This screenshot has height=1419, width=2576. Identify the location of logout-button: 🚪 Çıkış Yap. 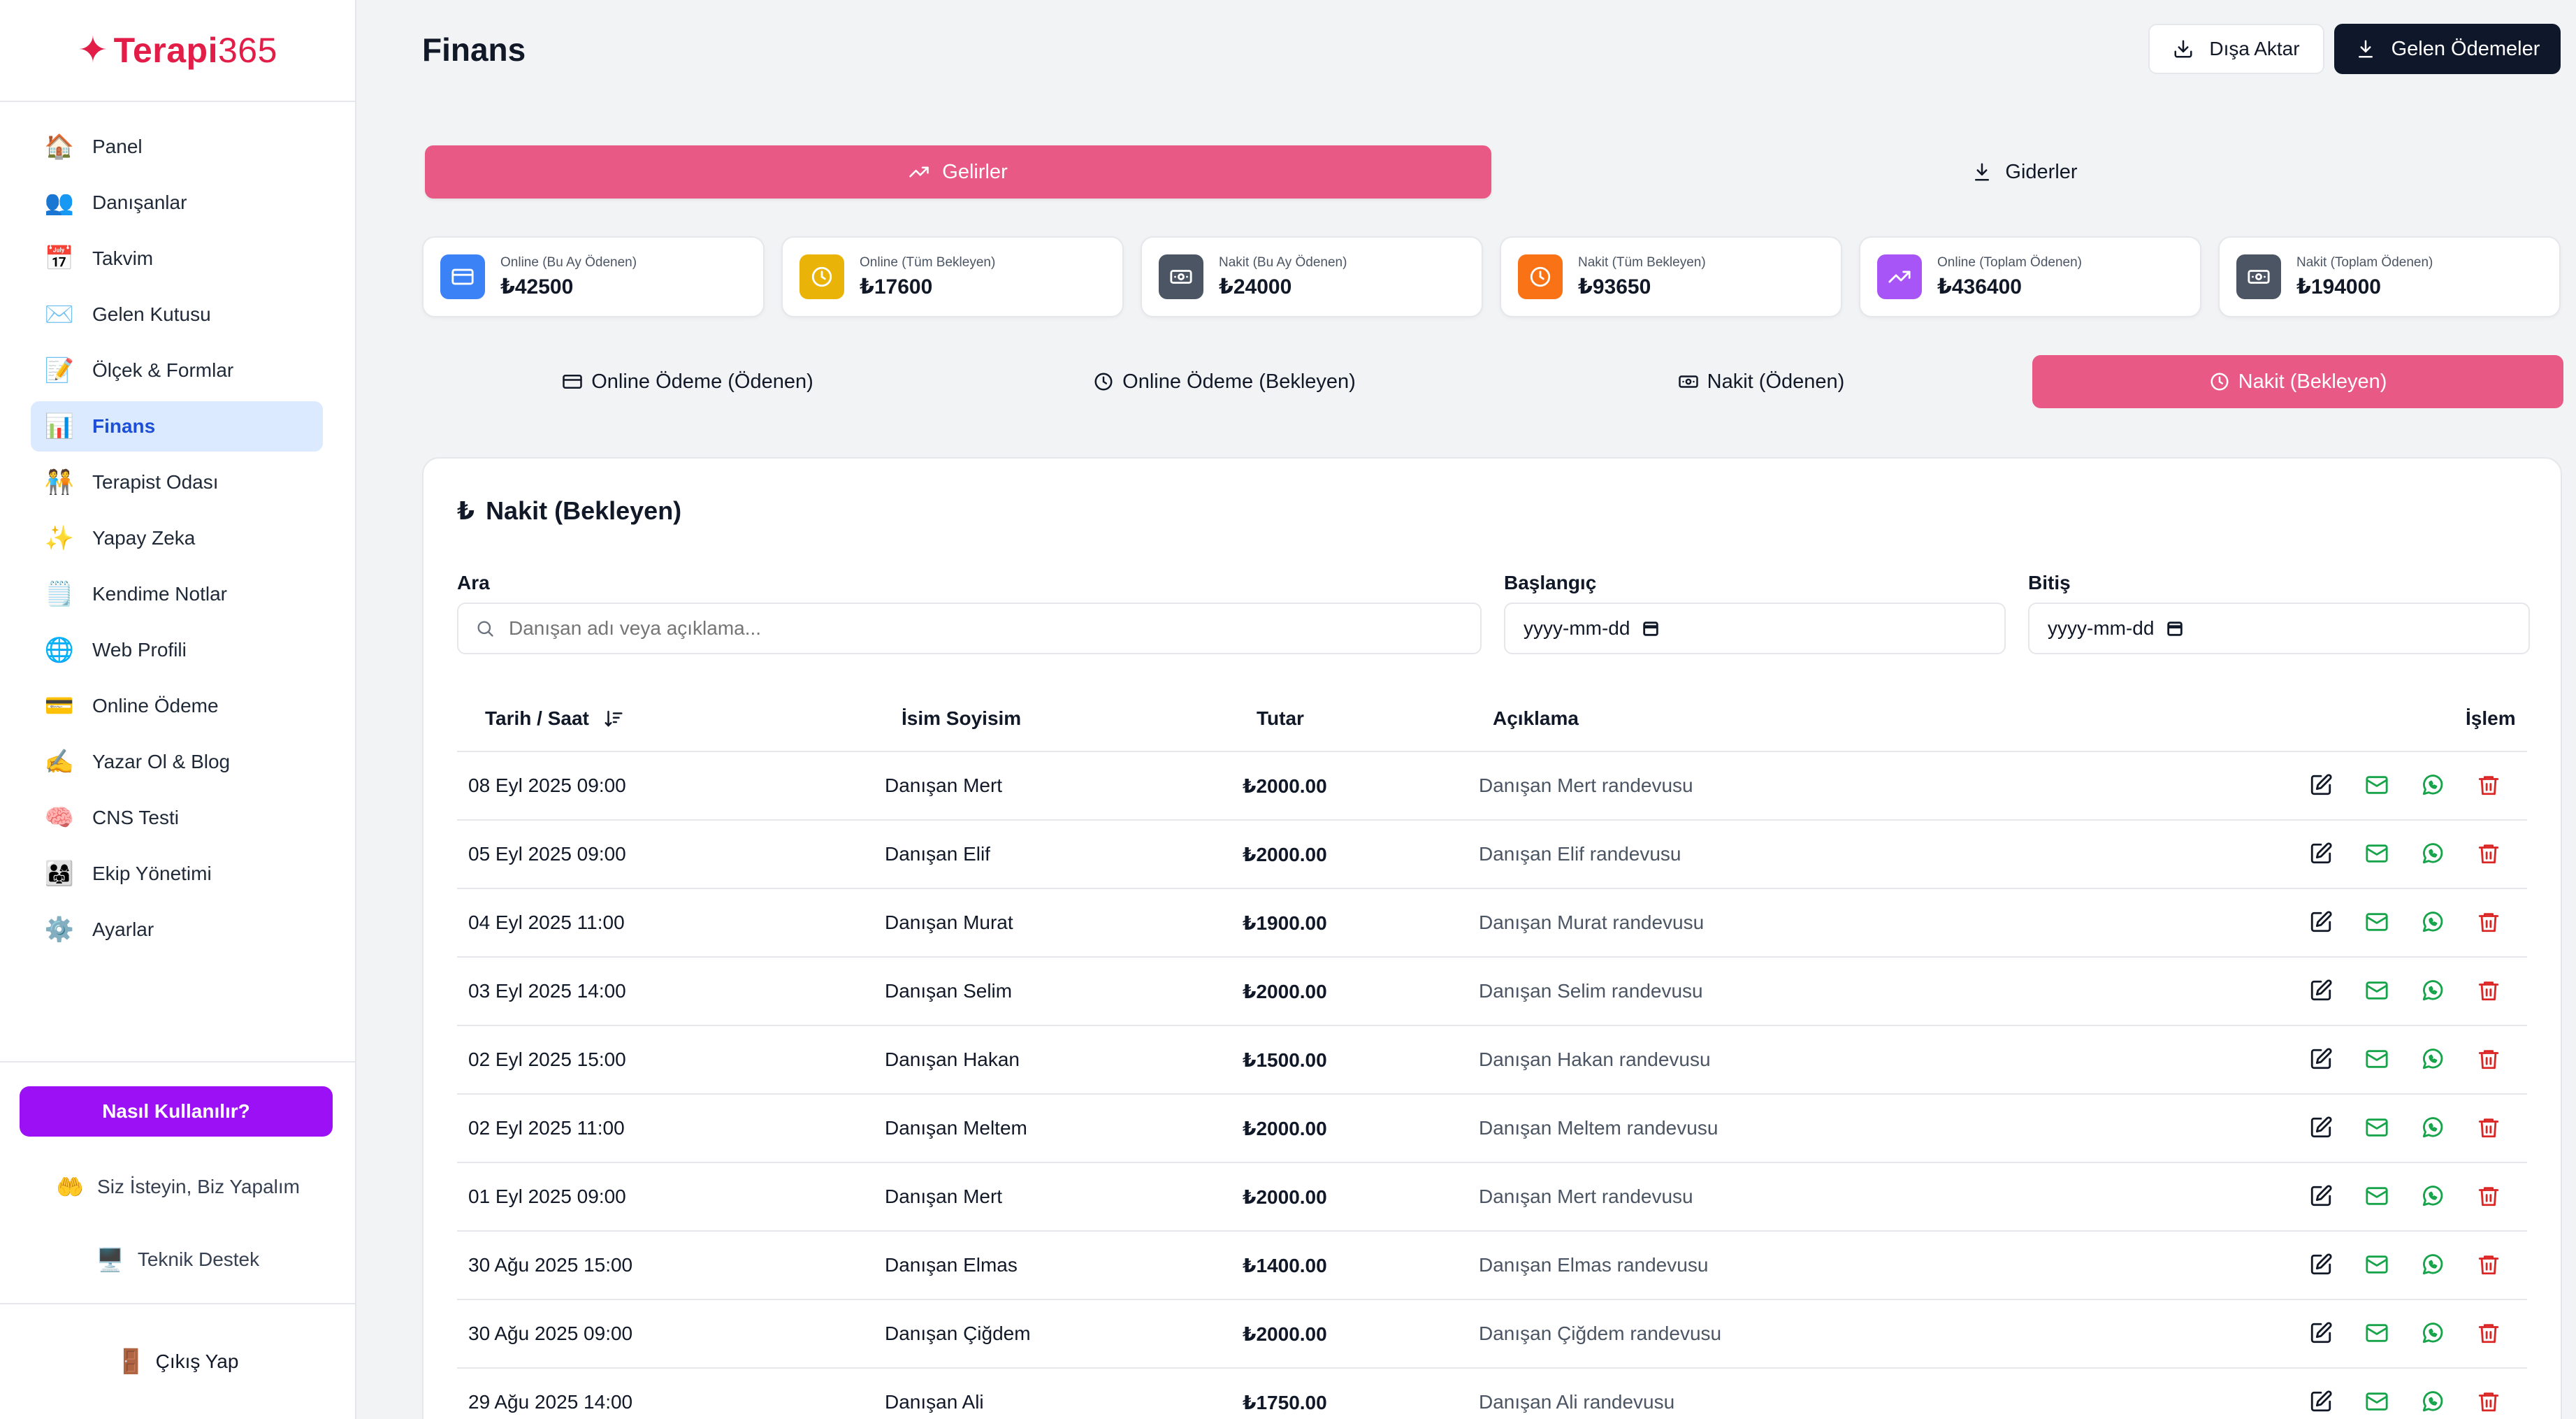
(177, 1361).